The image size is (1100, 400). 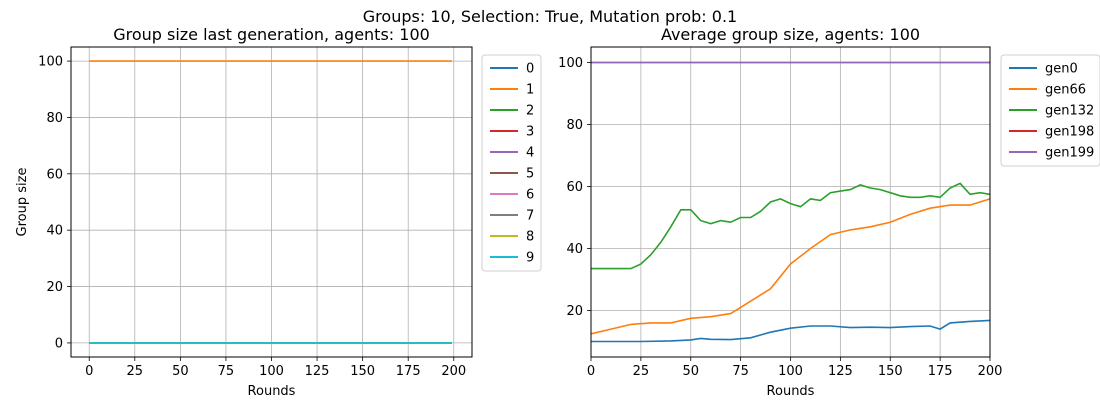 What do you see at coordinates (530, 69) in the screenshot?
I see `legend-label-0: 0` at bounding box center [530, 69].